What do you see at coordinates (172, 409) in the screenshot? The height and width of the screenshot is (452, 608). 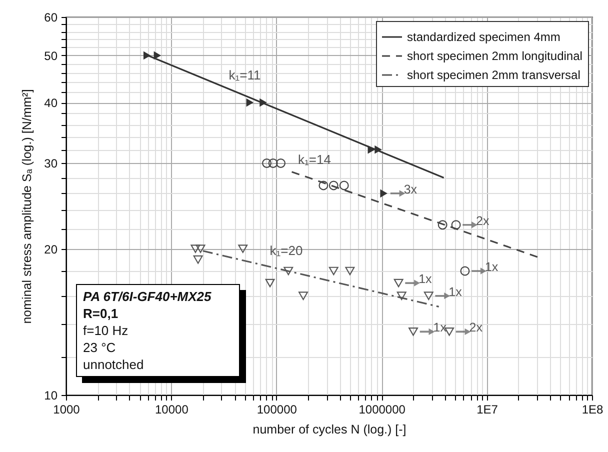 I see `x-tick-label: 10000` at bounding box center [172, 409].